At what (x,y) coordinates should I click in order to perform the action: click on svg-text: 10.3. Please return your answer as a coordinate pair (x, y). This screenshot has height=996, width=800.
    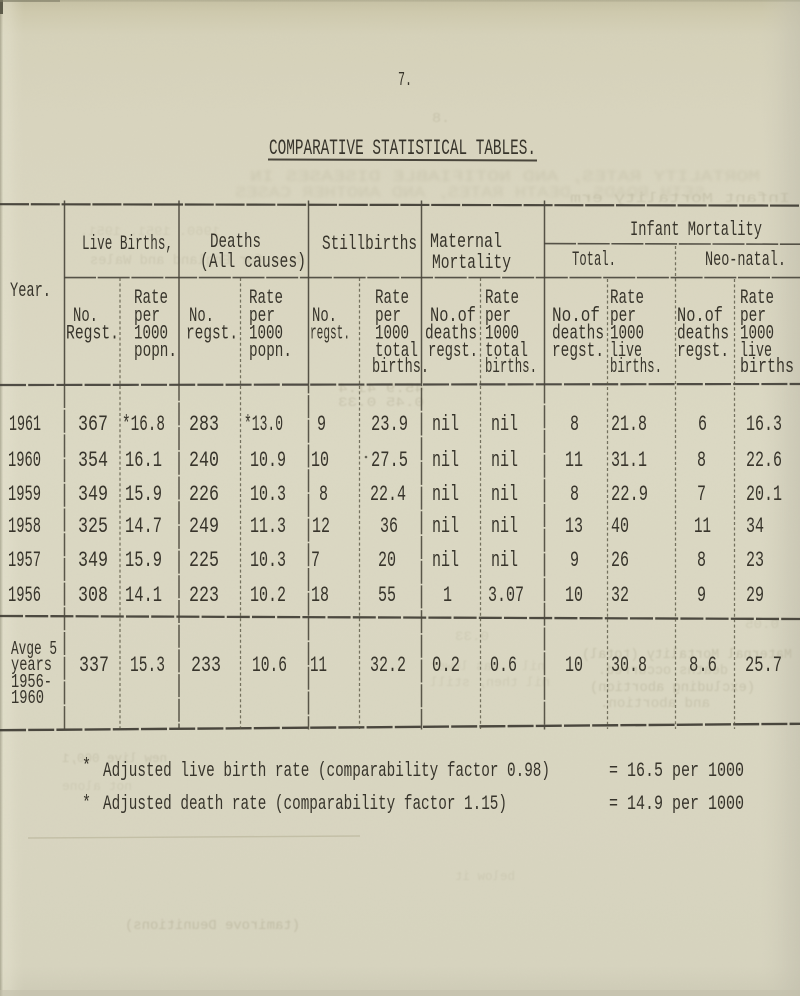
    Looking at the image, I should click on (268, 494).